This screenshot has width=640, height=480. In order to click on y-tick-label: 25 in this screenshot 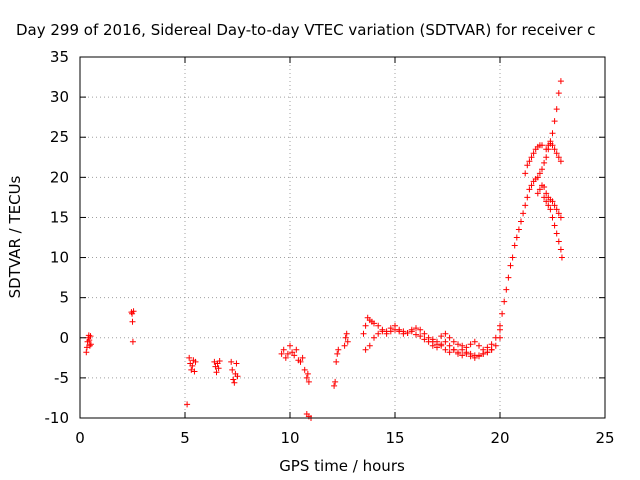, I will do `click(59, 137)`.